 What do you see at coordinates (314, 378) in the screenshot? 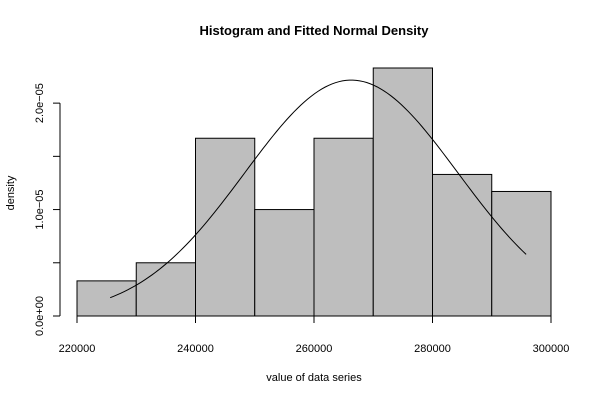
I see `x-axis-label: value of data series` at bounding box center [314, 378].